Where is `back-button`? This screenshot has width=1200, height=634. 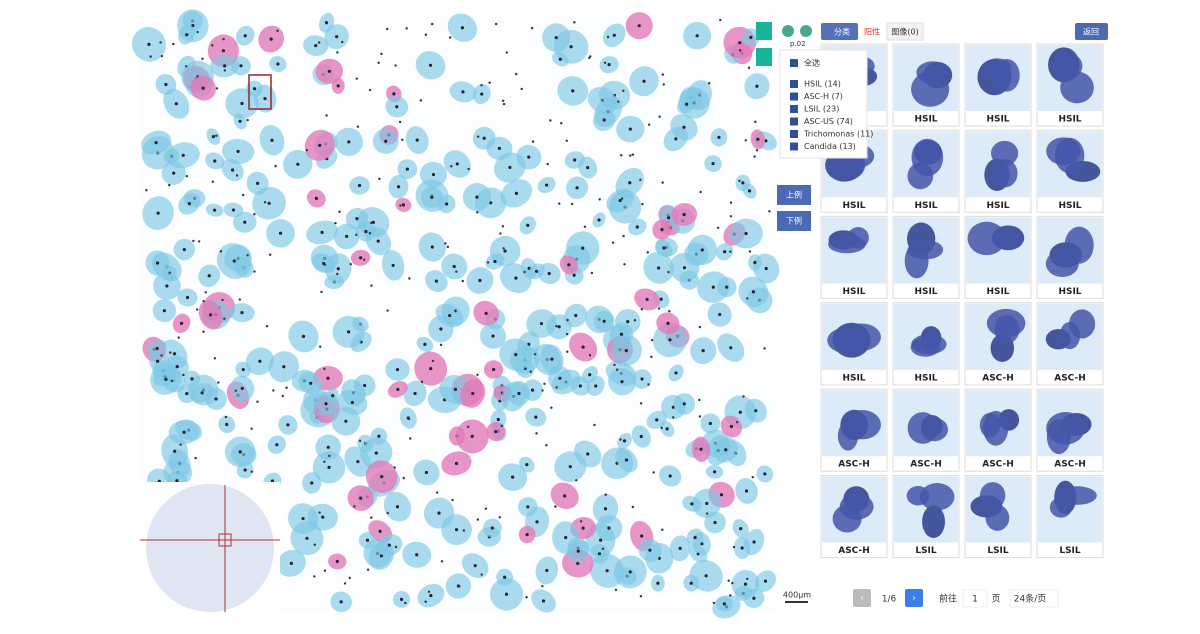
back-button is located at coordinates (1091, 31).